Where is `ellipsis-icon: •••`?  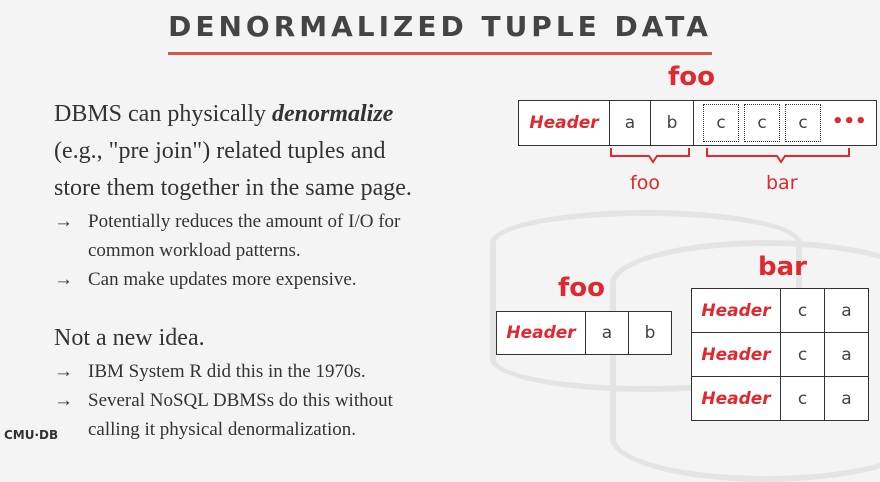
ellipsis-icon: ••• is located at coordinates (849, 121).